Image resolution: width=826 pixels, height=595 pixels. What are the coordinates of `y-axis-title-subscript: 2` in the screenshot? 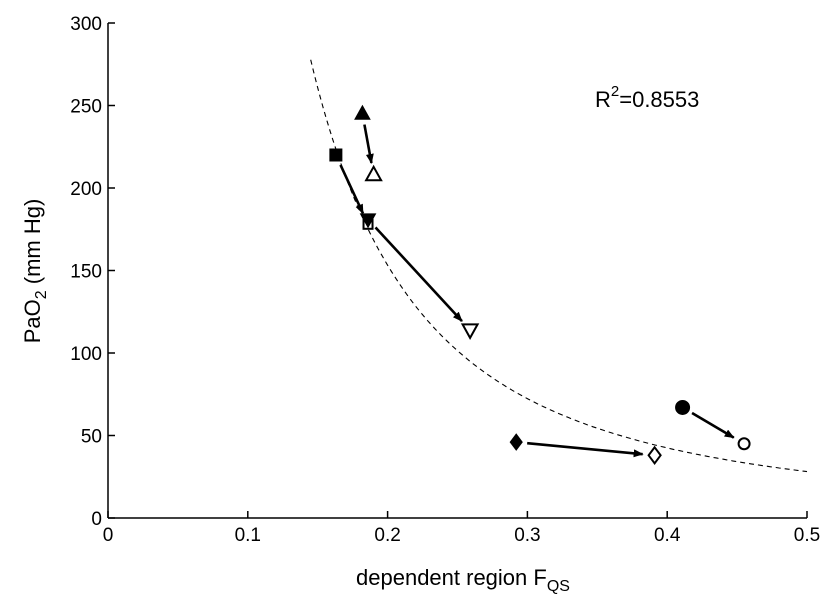 It's located at (41, 294).